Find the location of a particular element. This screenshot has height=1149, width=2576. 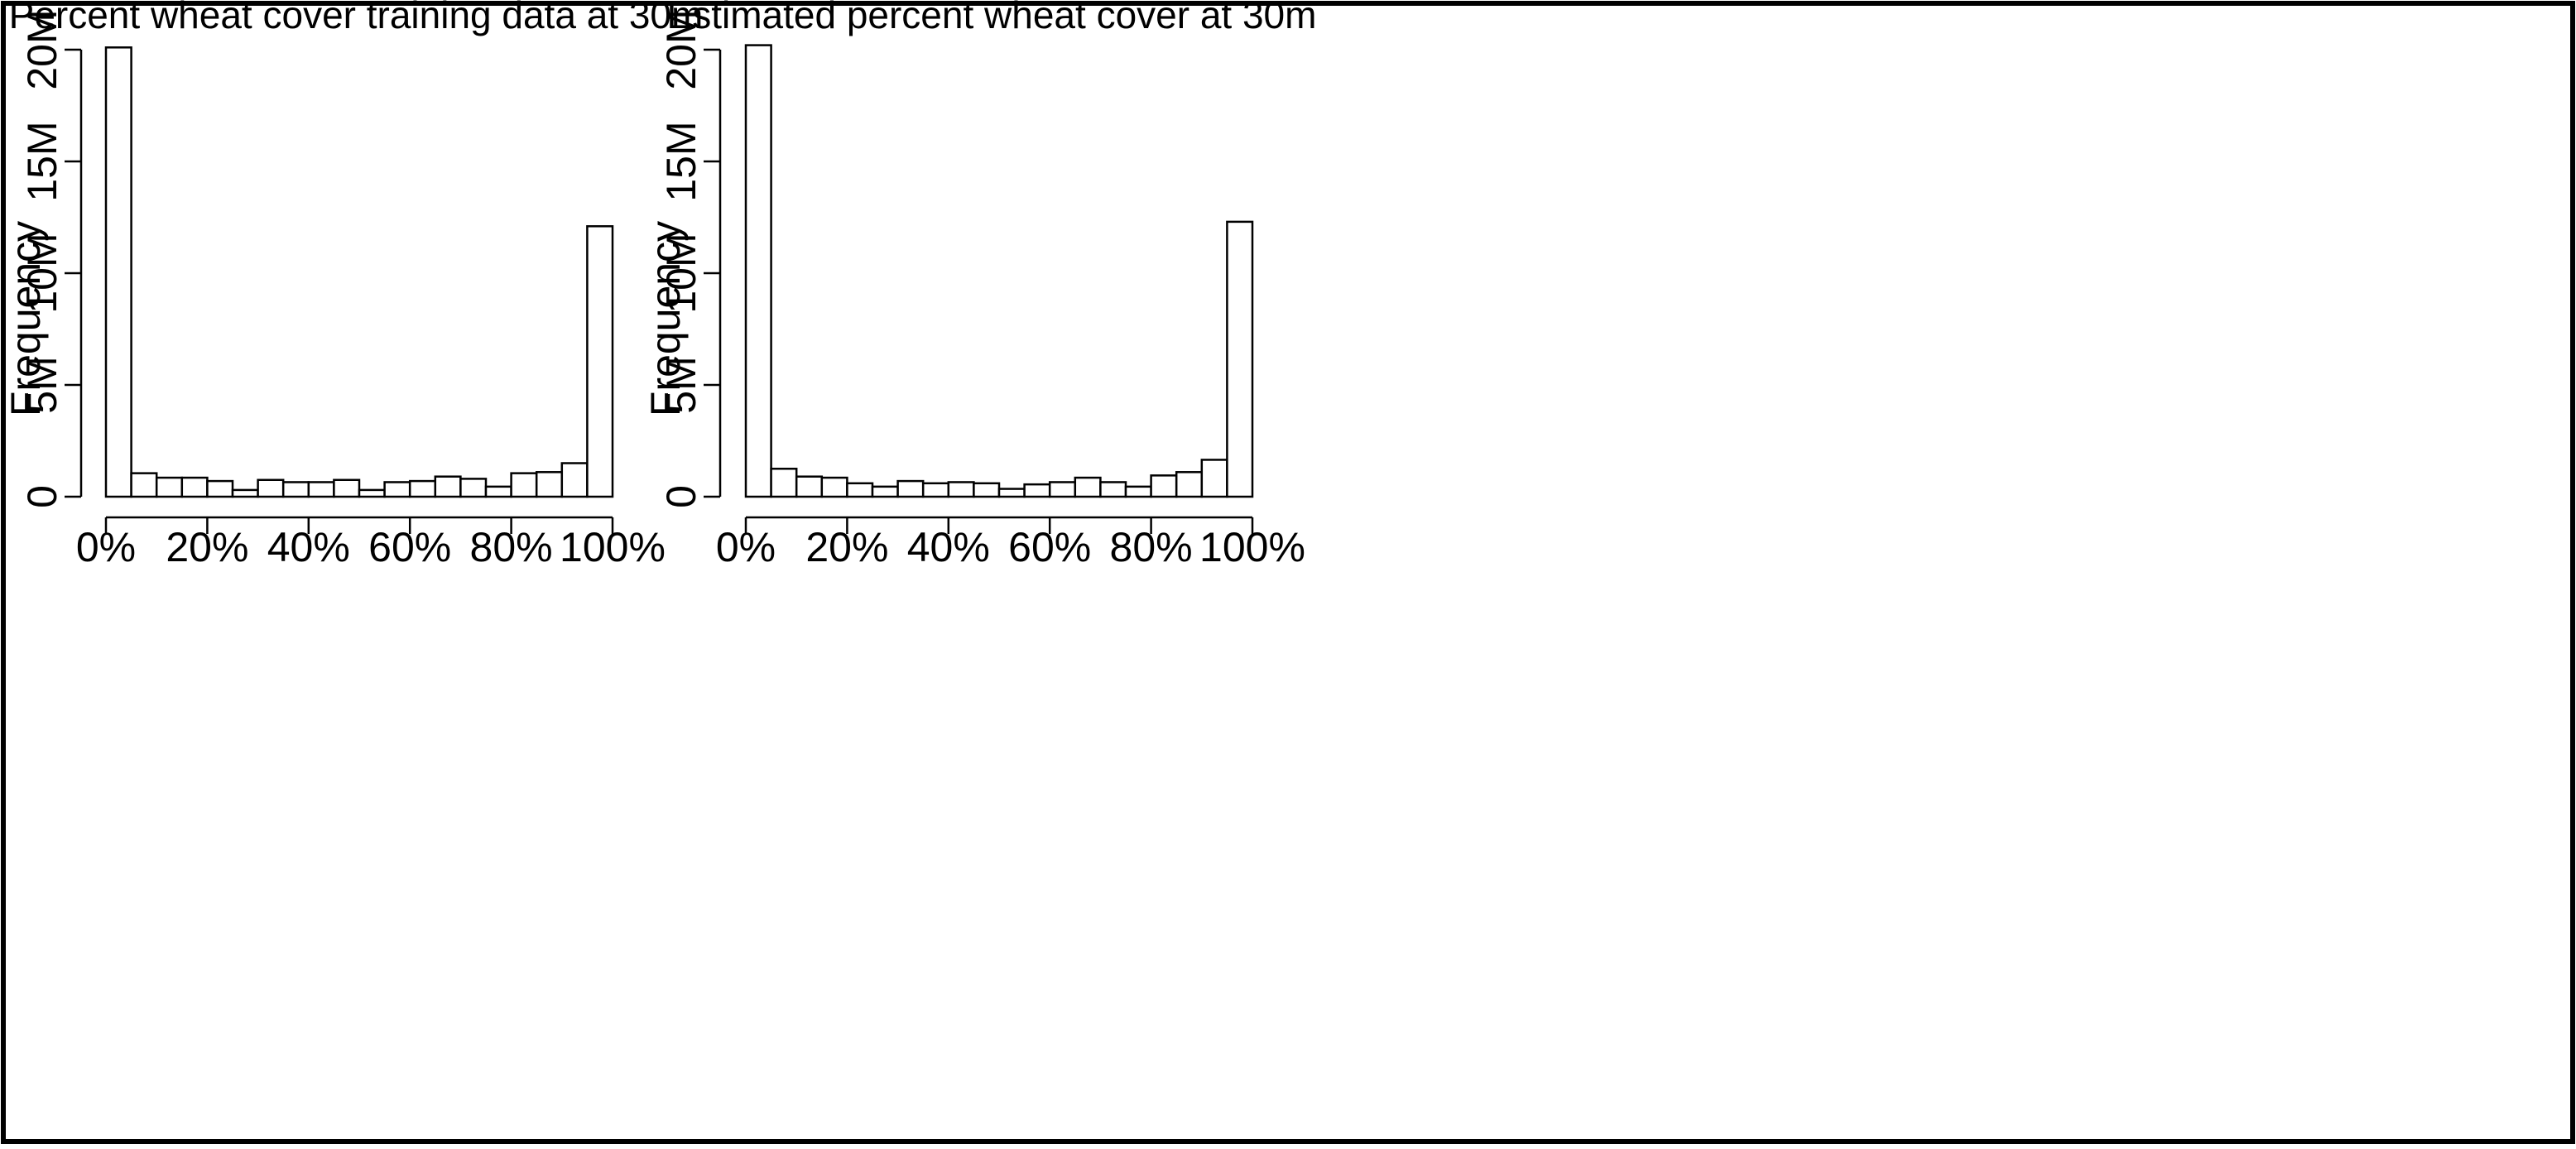

panel-1-x-tick-label-5: 80% is located at coordinates (511, 547).